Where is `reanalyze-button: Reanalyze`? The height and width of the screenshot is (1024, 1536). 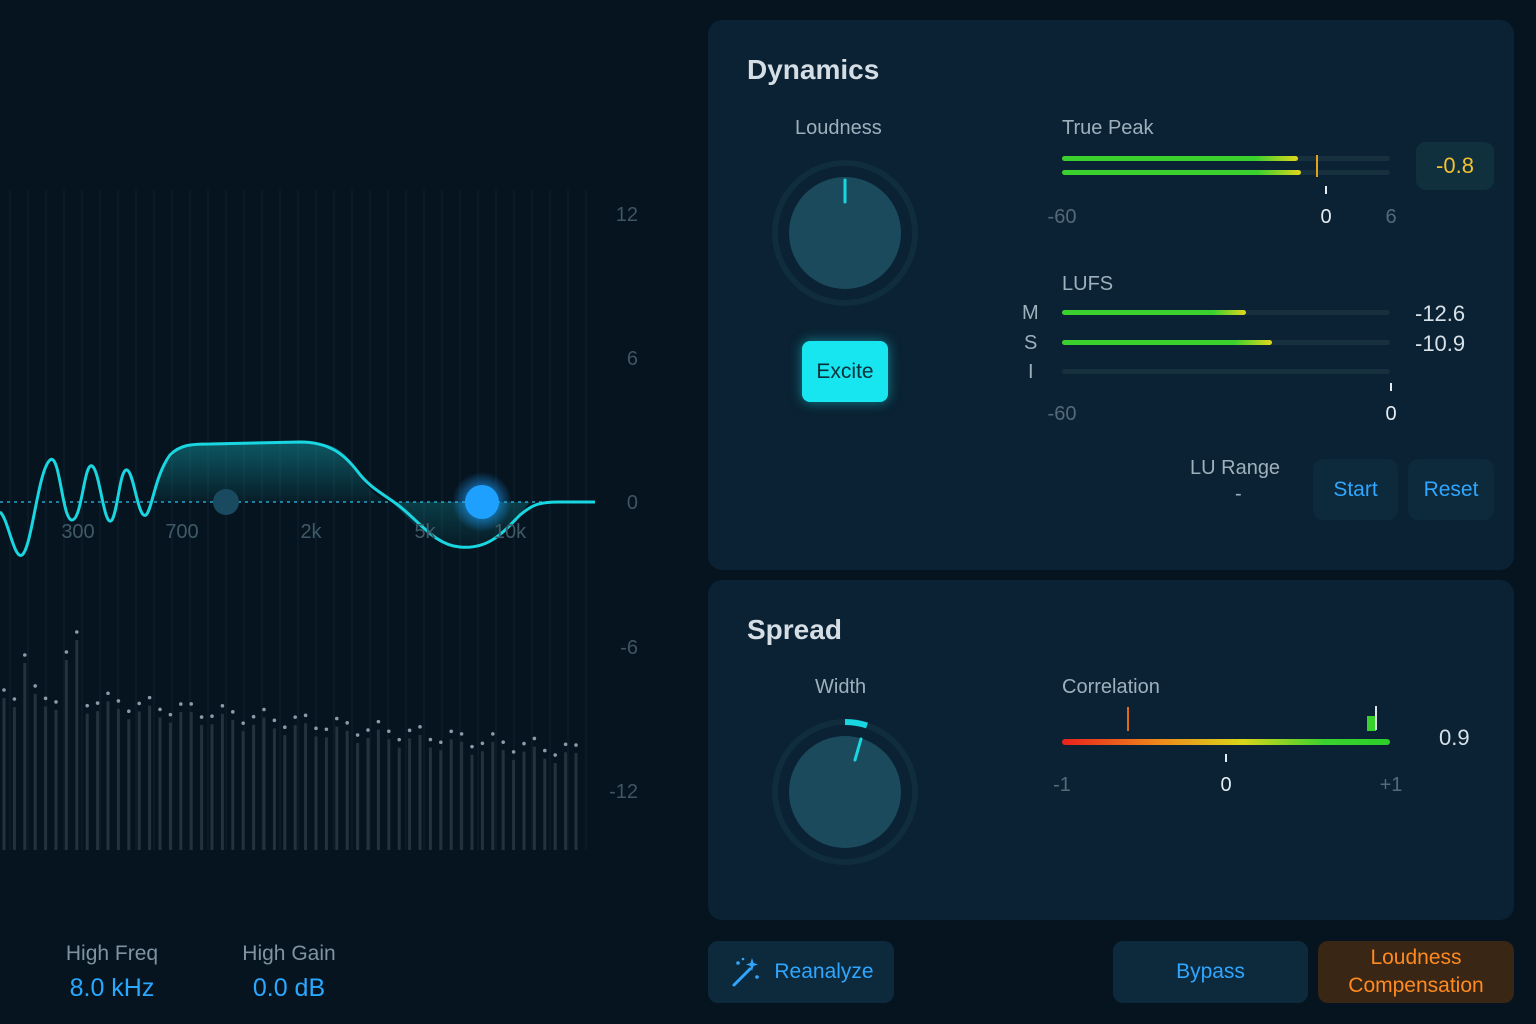 reanalyze-button: Reanalyze is located at coordinates (801, 972).